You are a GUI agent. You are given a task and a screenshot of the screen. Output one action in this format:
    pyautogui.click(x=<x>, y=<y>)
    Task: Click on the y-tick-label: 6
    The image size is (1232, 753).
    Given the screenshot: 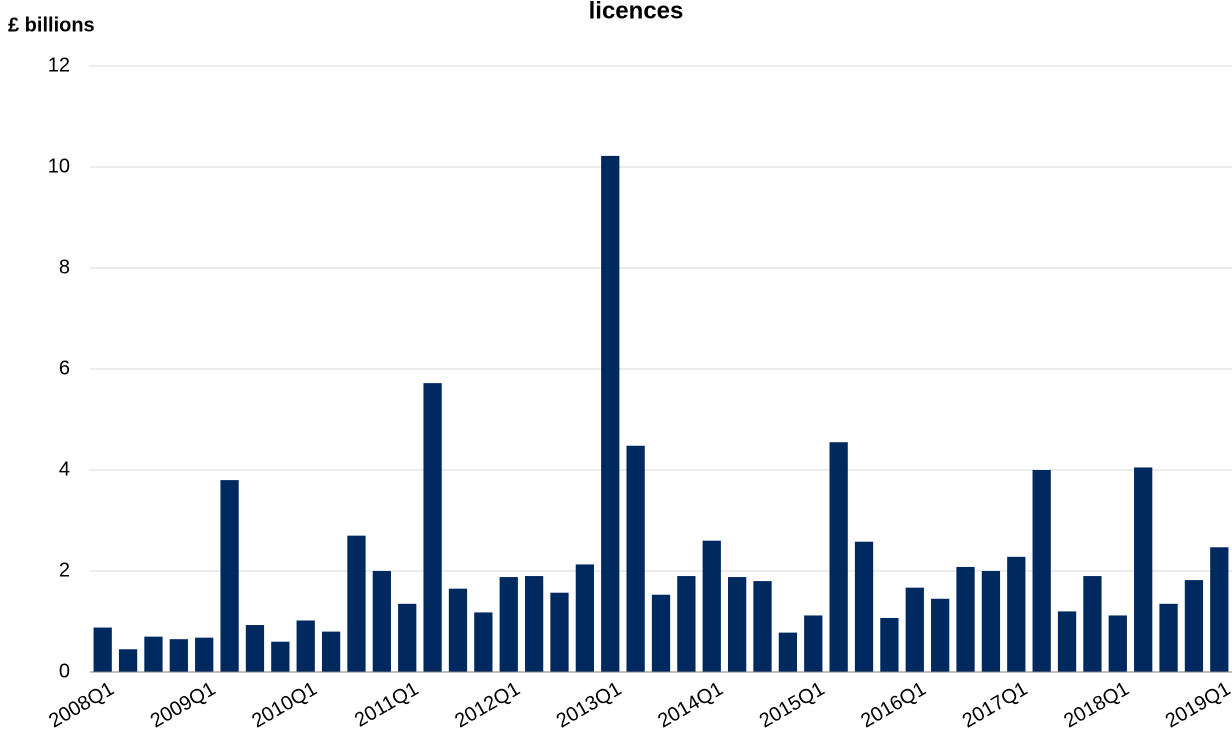 What is the action you would take?
    pyautogui.click(x=64, y=368)
    